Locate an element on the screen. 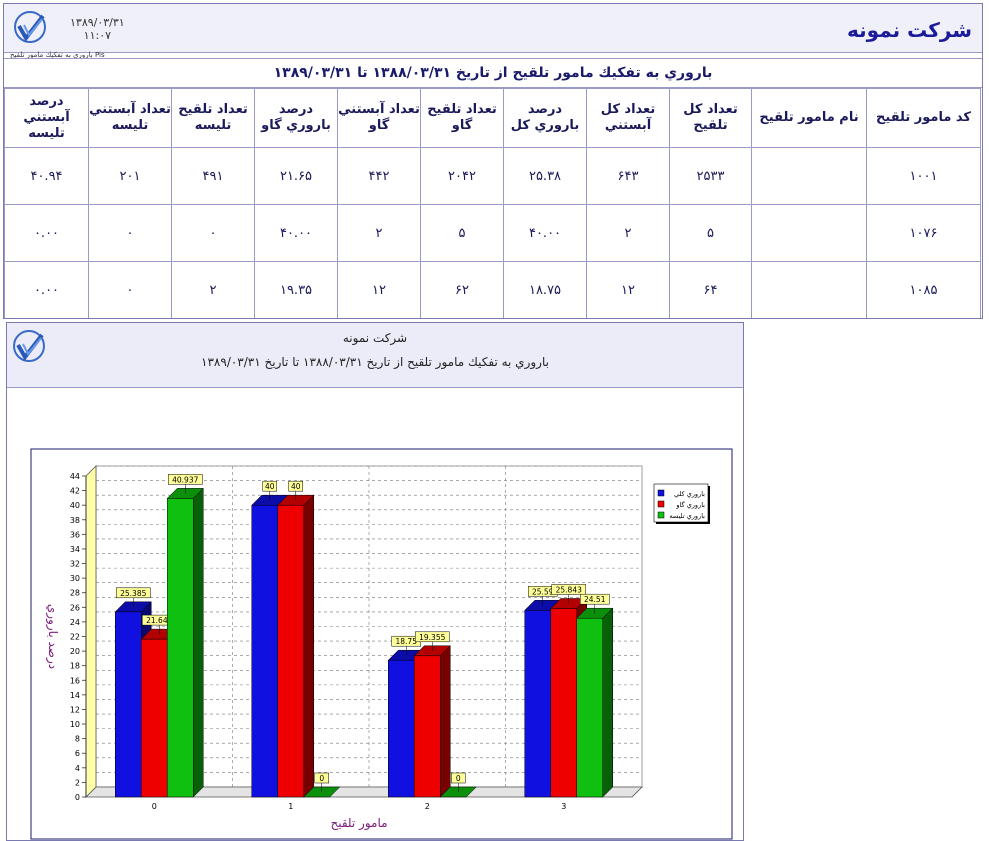  data-label: 21.645 is located at coordinates (159, 620).